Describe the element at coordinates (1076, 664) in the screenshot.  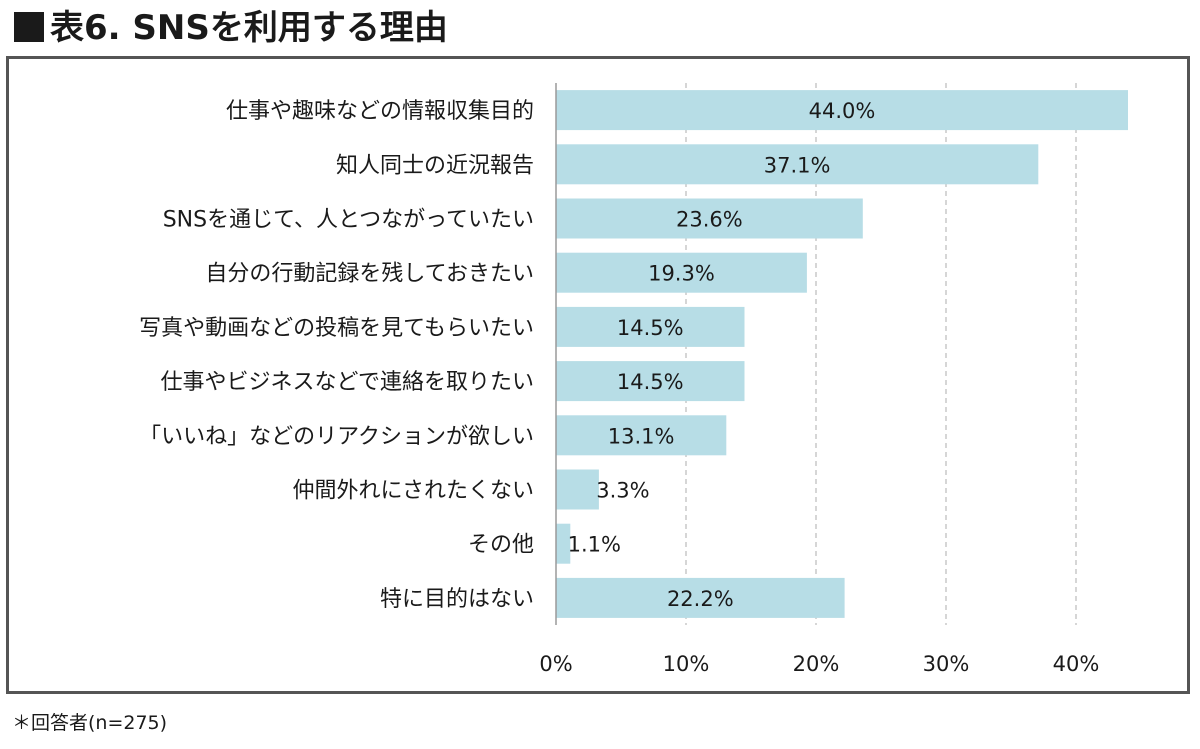
I see `x-tick-label: 40%` at that location.